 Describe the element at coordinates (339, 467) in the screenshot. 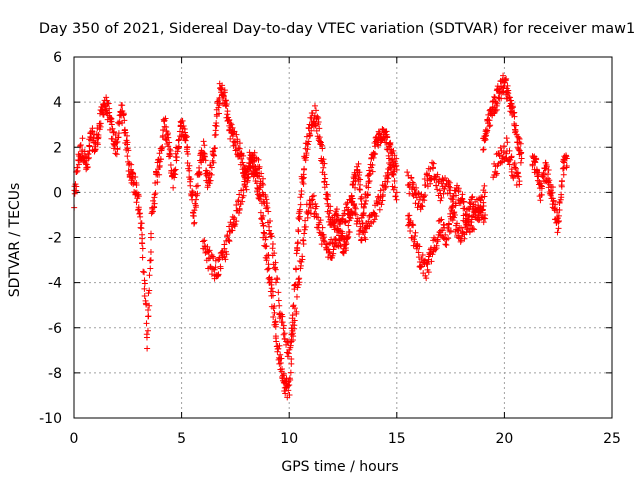

I see `x-axis-label: GPS time / hours` at that location.